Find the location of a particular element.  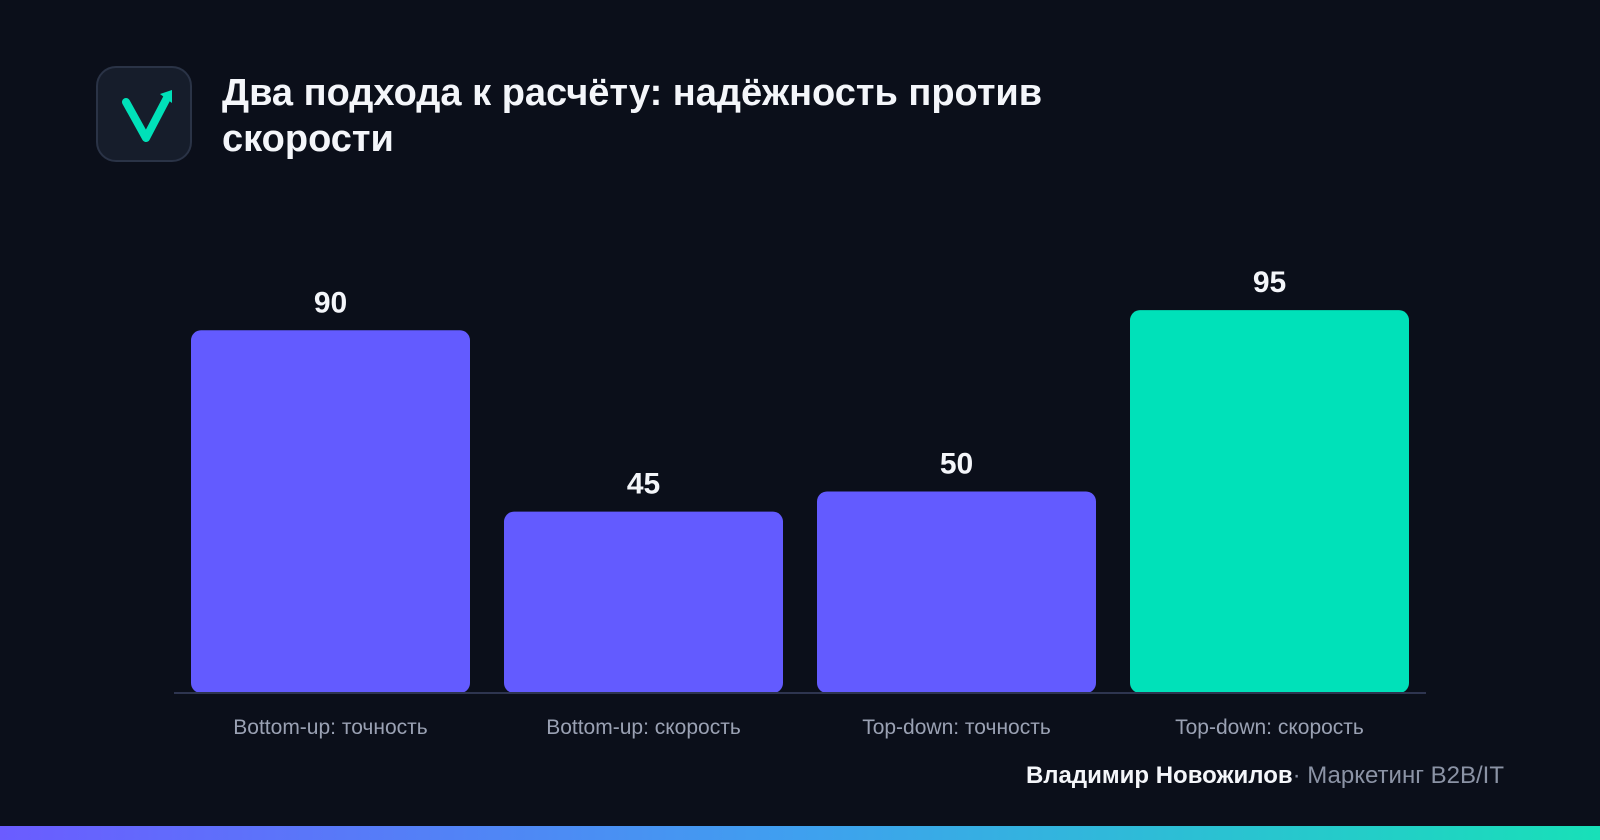

footer-org: Маркетинг B2B/IT is located at coordinates (1405, 775).